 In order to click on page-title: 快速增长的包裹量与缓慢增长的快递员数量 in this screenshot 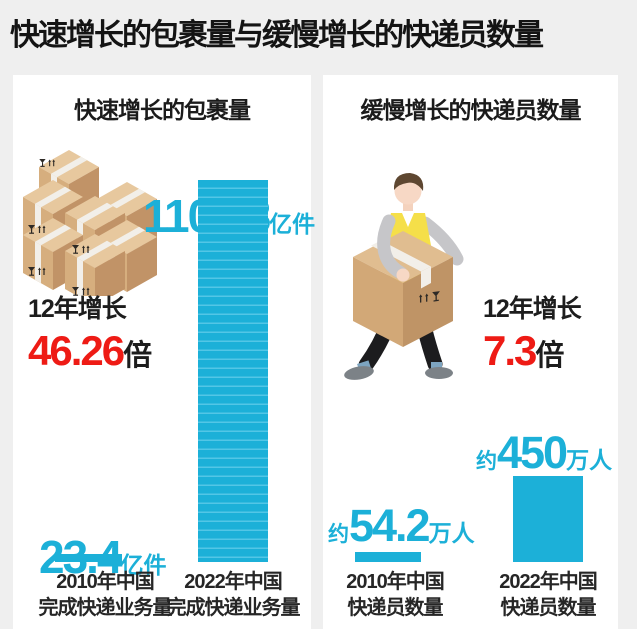, I will do `click(277, 35)`.